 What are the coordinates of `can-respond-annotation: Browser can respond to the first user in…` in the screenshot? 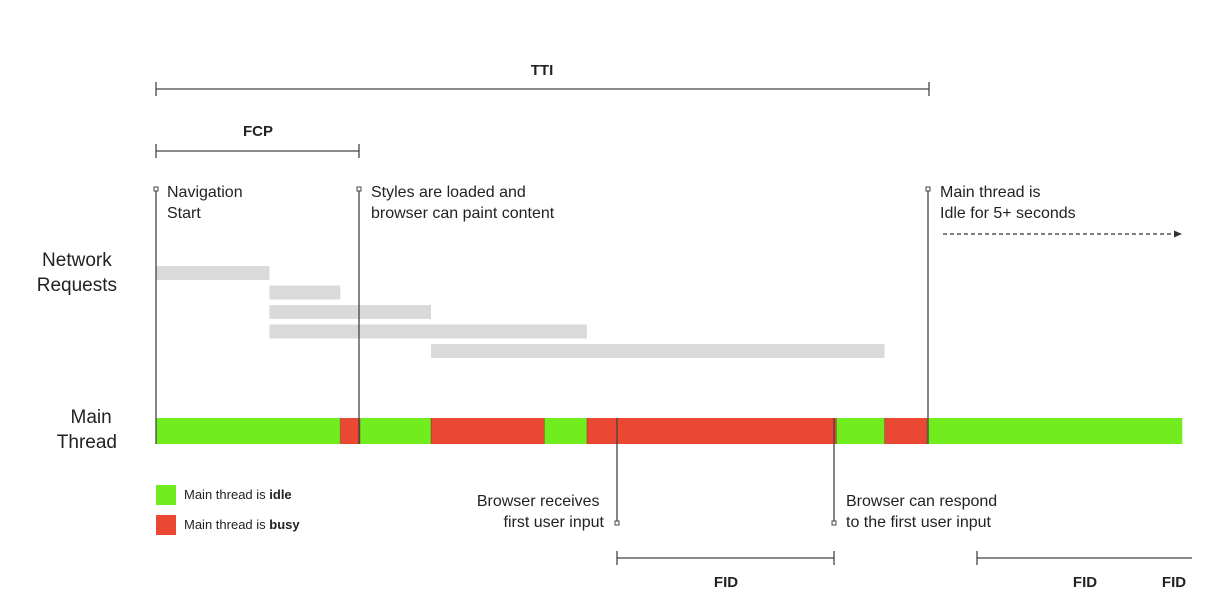 It's located at (924, 512).